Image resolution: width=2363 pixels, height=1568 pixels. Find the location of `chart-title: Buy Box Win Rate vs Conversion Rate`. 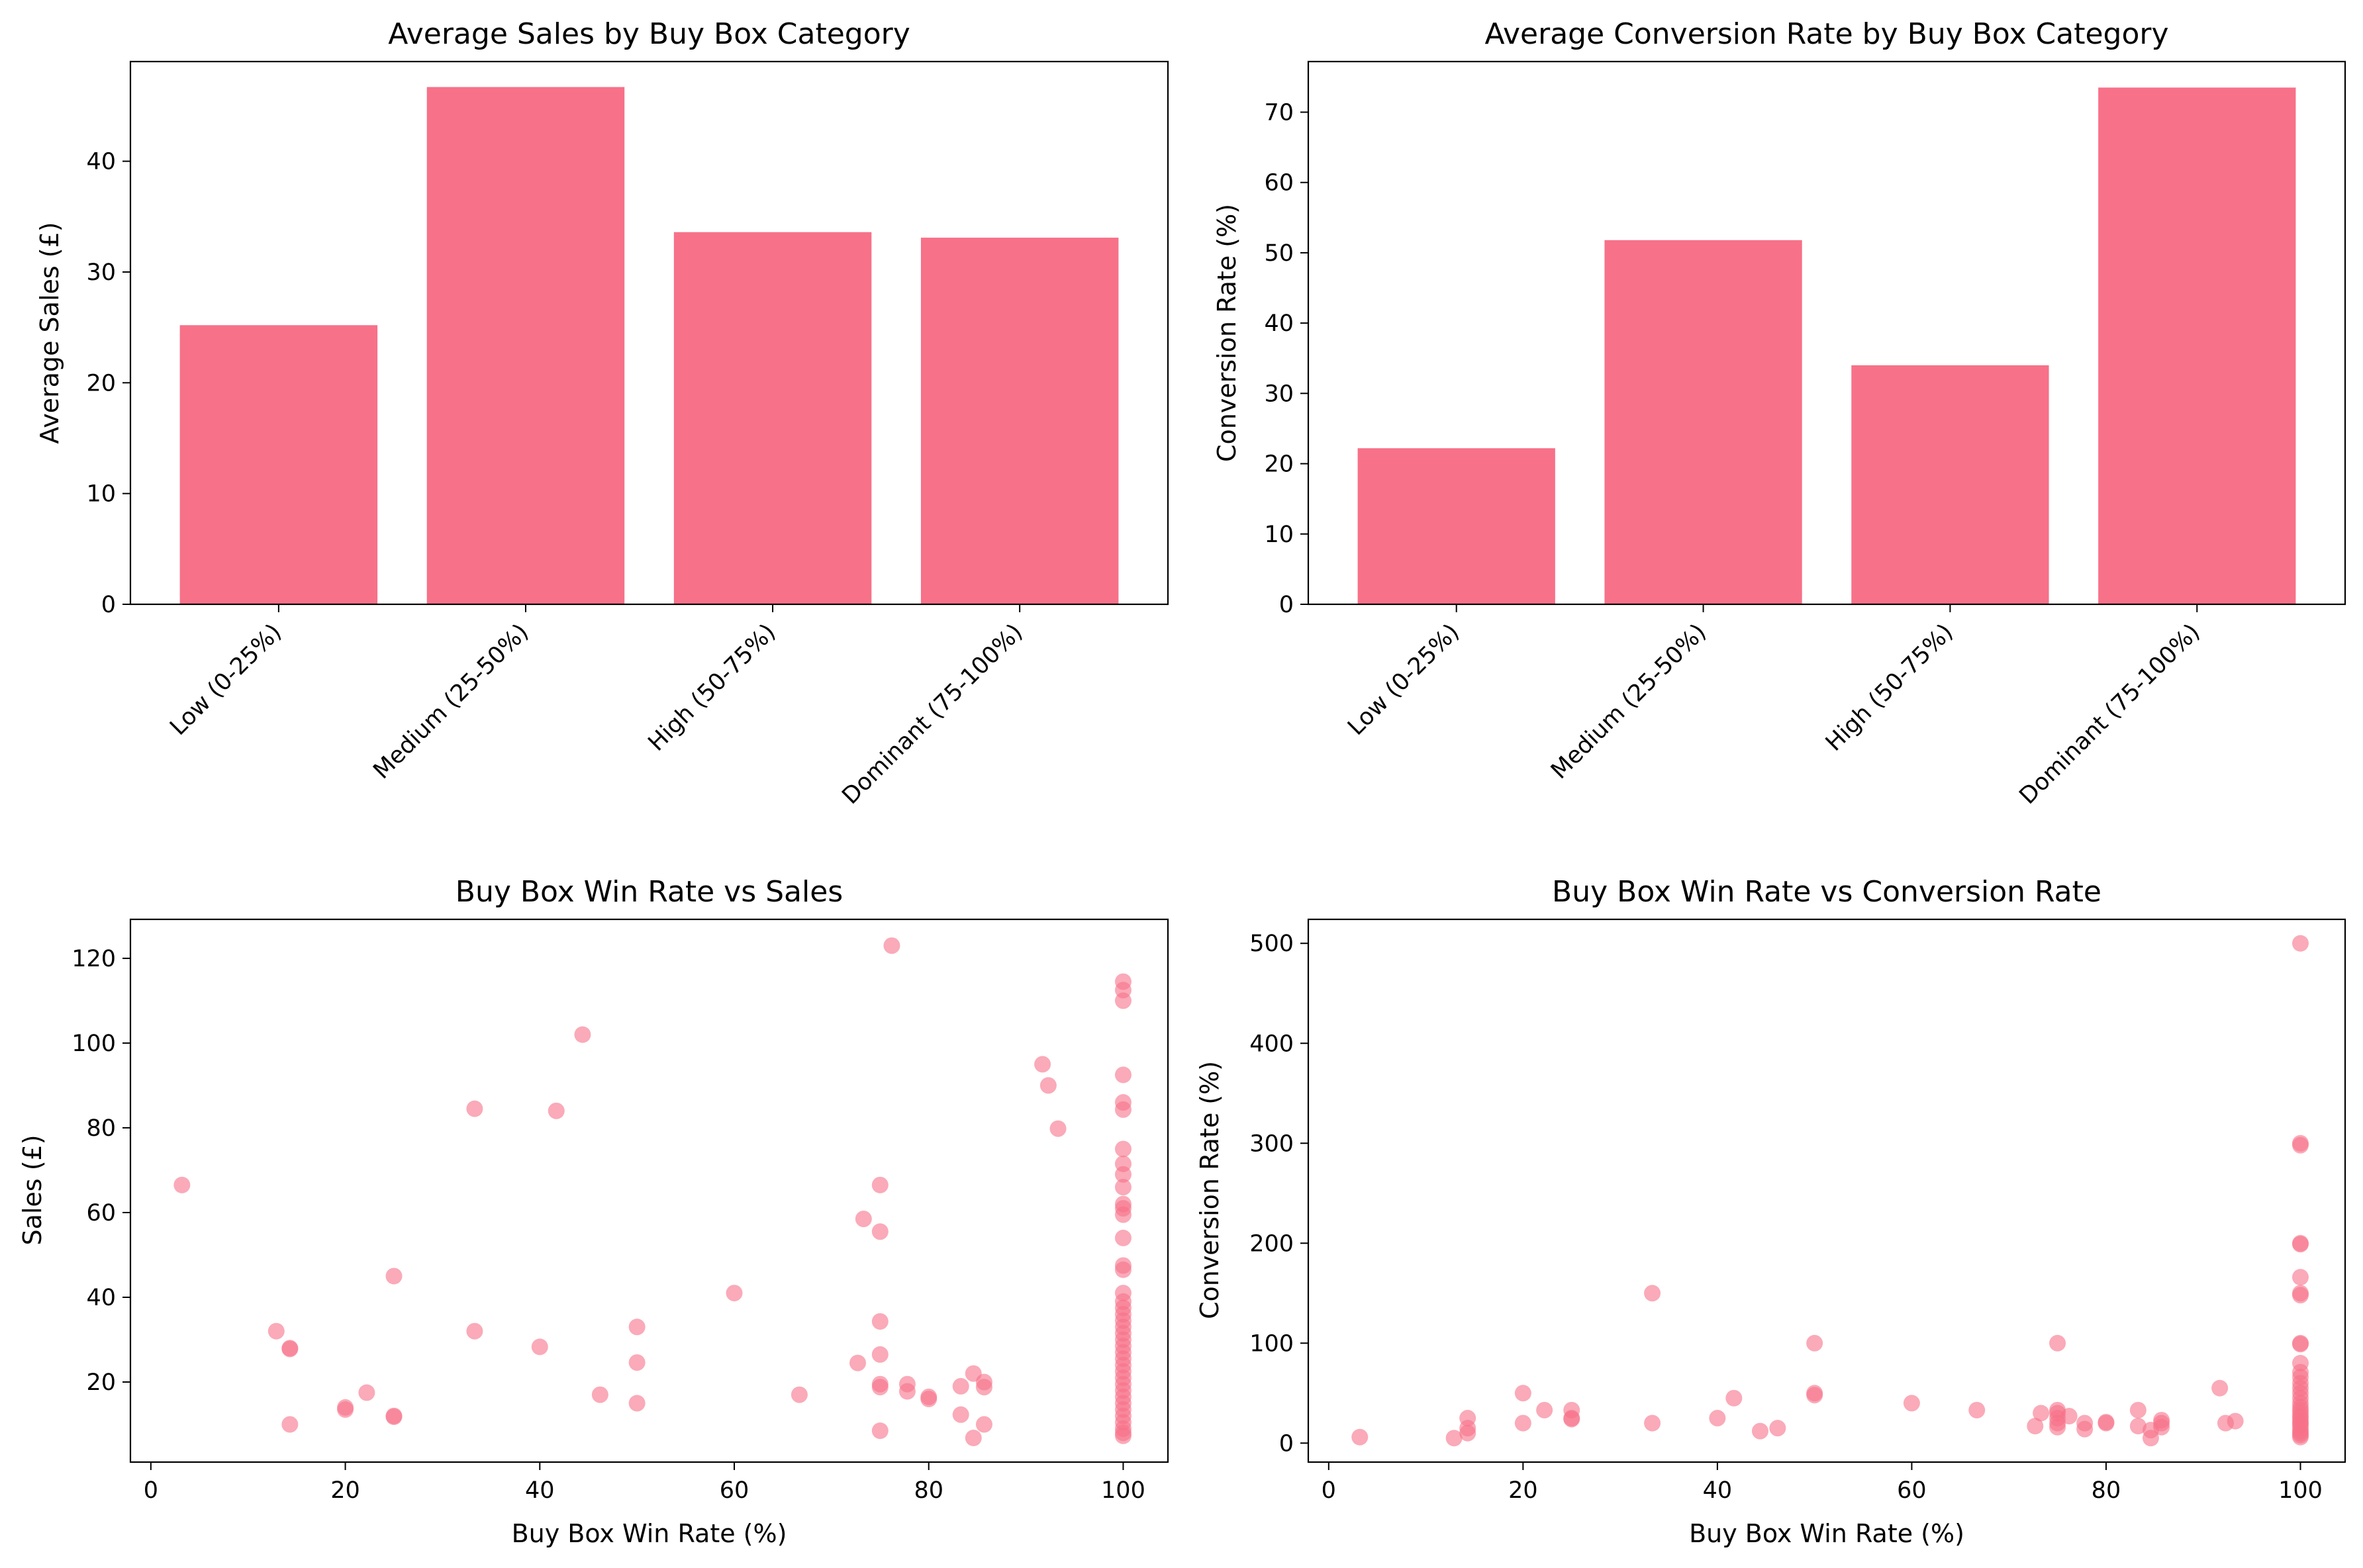

chart-title: Buy Box Win Rate vs Conversion Rate is located at coordinates (1827, 892).